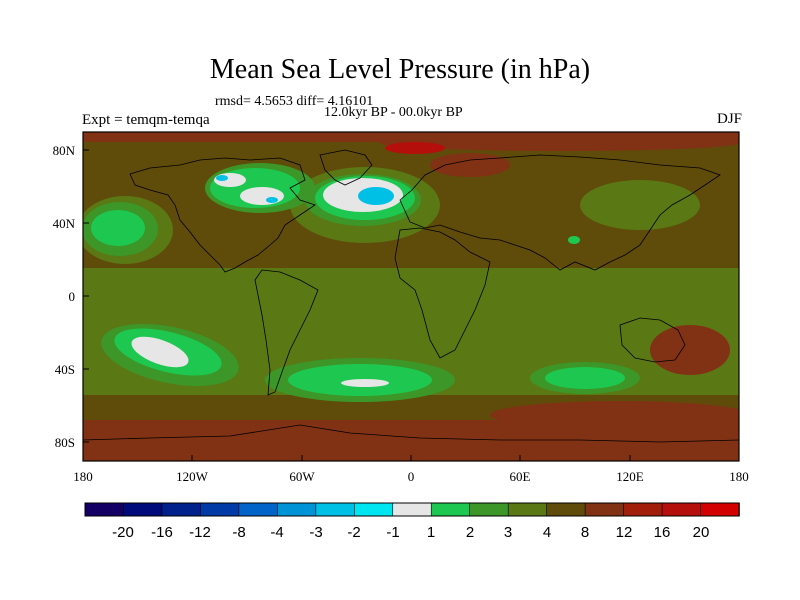 The width and height of the screenshot is (800, 600). I want to click on field-pacific-south-red, so click(690, 350).